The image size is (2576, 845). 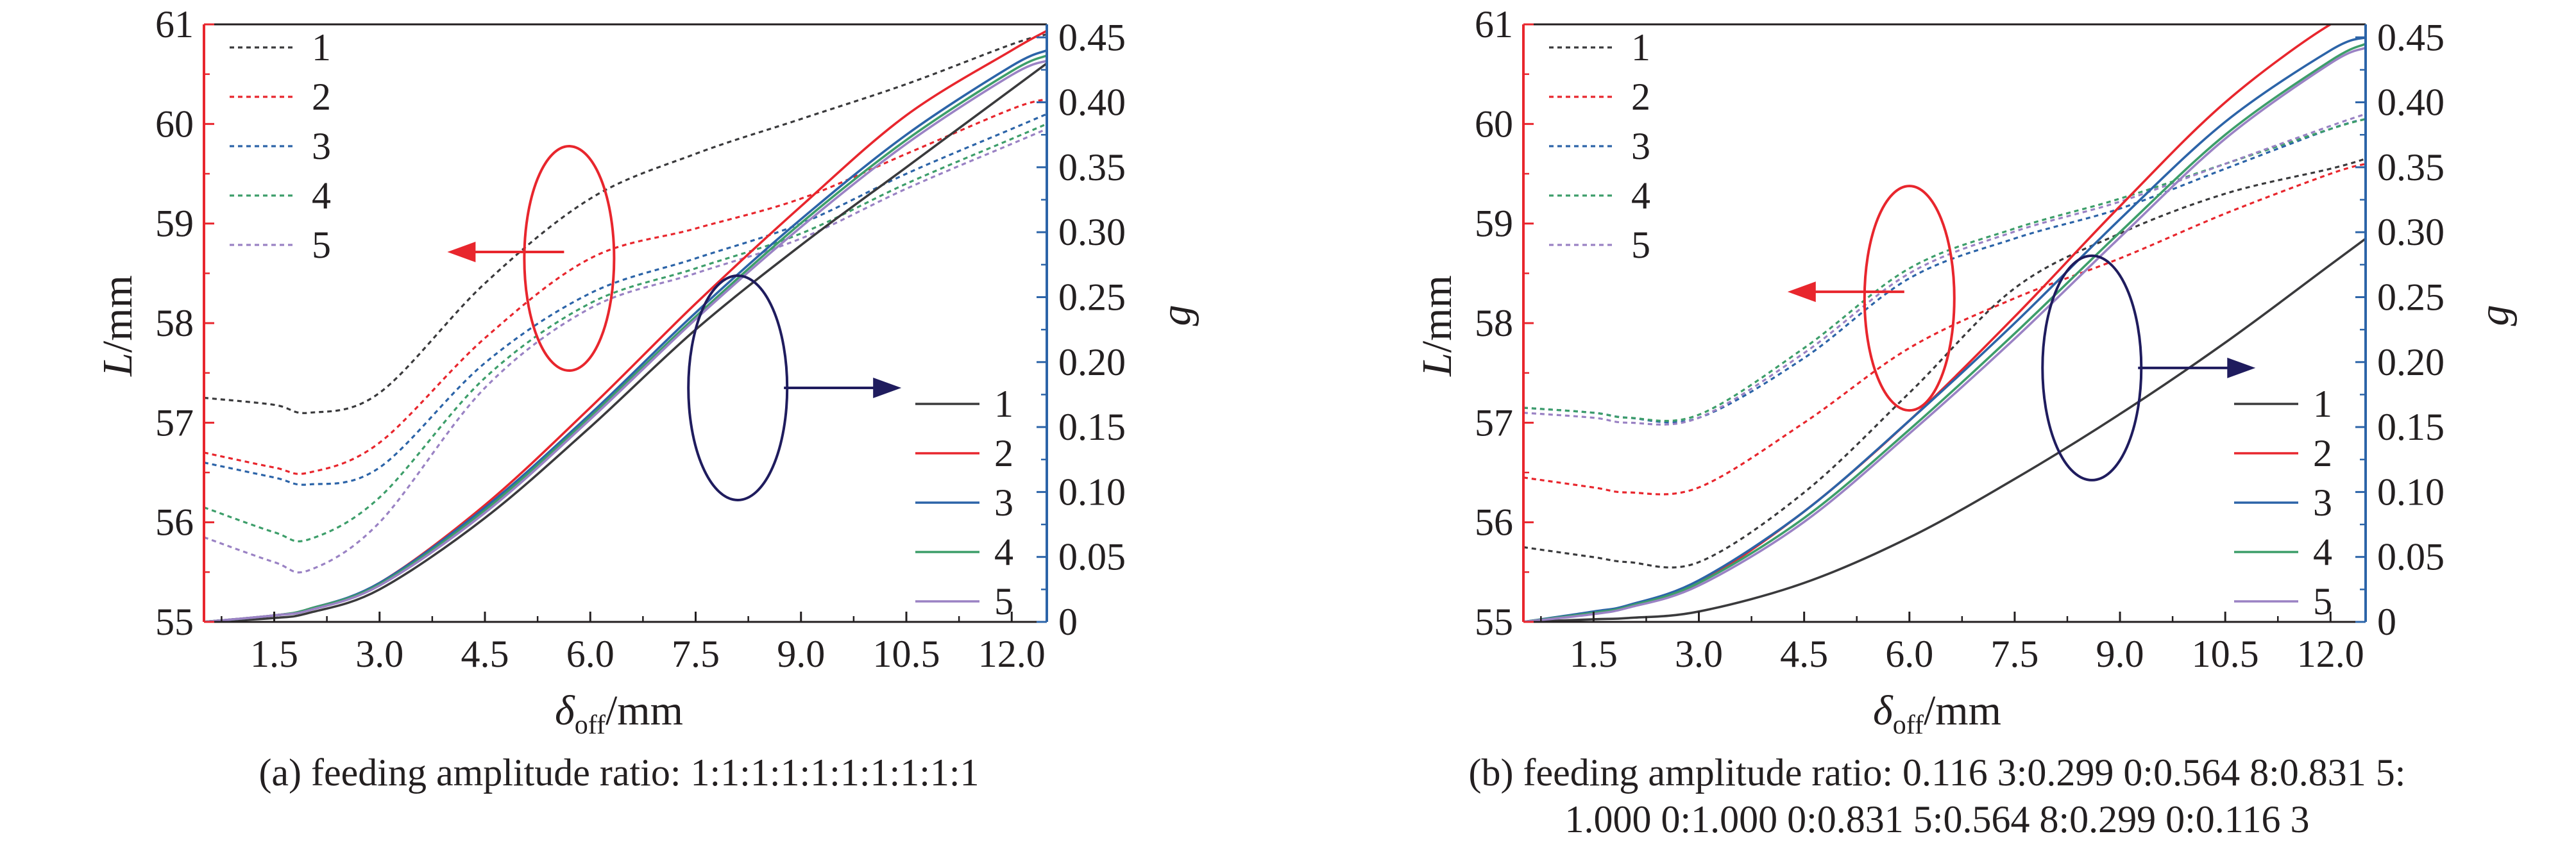 I want to click on panel-b-legend-dashed-label-1: 1, so click(x=1640, y=47).